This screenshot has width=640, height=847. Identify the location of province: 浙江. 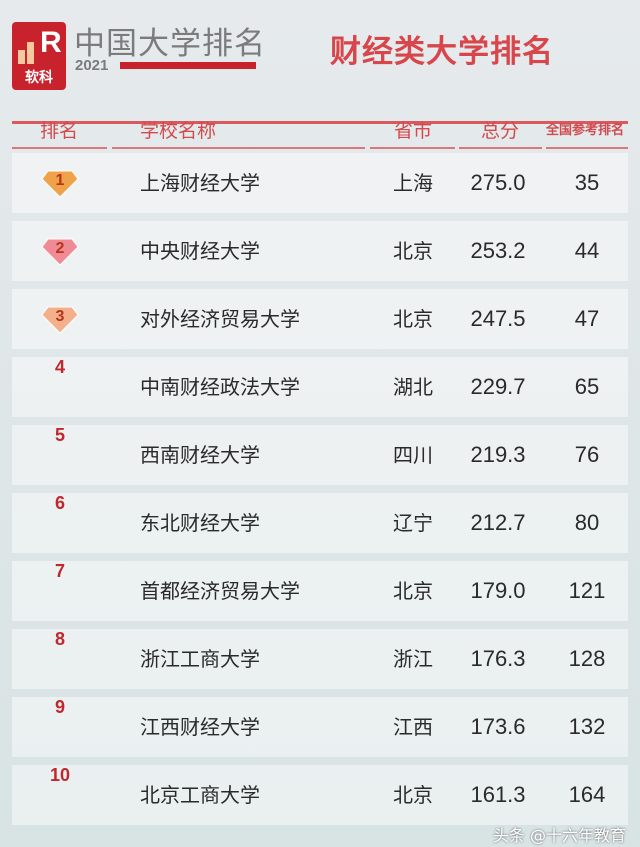
(413, 659).